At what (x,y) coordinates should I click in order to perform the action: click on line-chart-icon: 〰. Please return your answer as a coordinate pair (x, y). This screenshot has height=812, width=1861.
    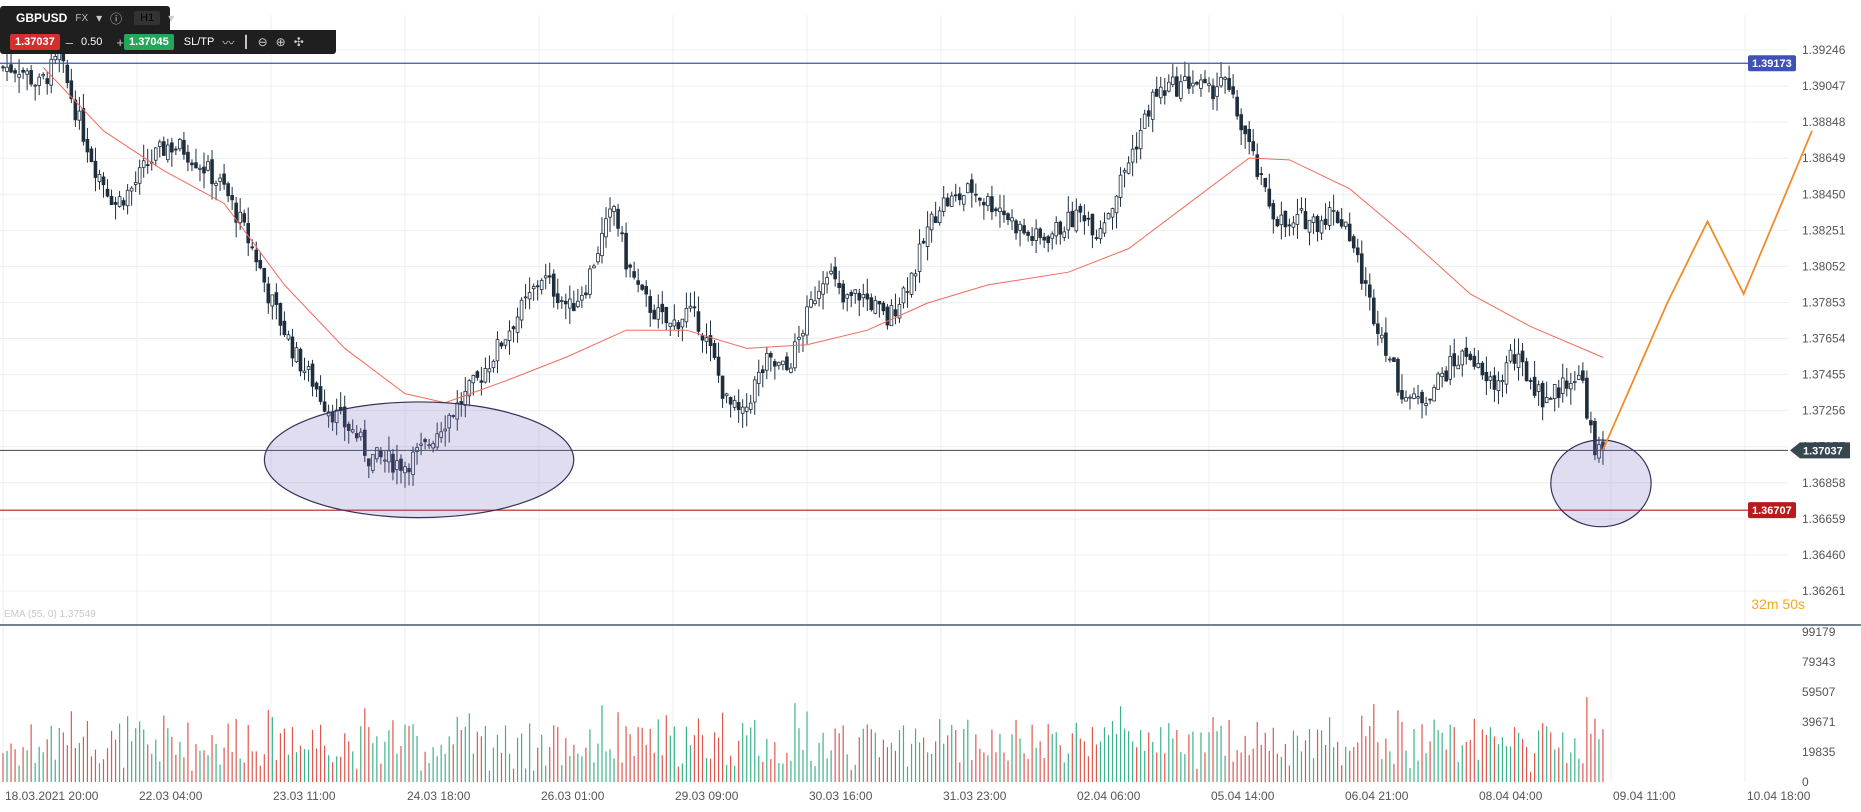
    Looking at the image, I should click on (228, 42).